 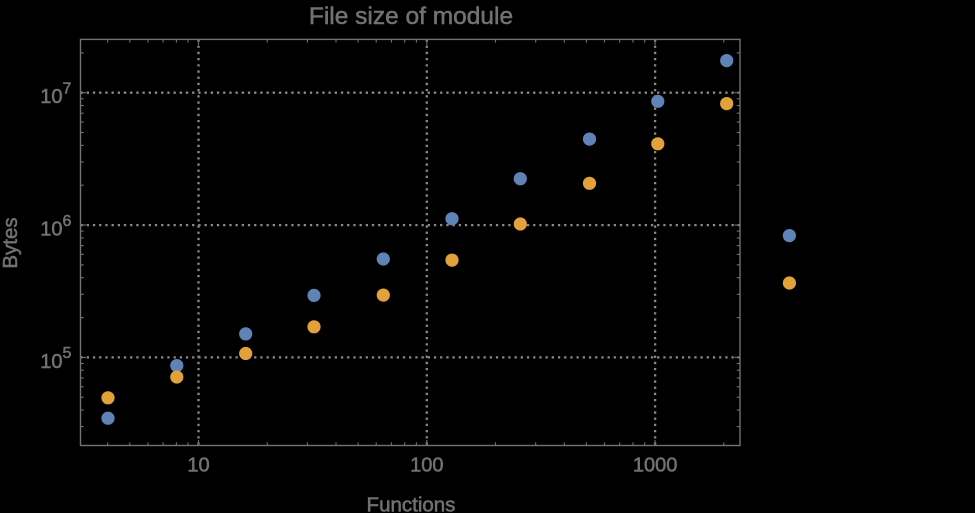 What do you see at coordinates (411, 503) in the screenshot?
I see `svg-text: Functions` at bounding box center [411, 503].